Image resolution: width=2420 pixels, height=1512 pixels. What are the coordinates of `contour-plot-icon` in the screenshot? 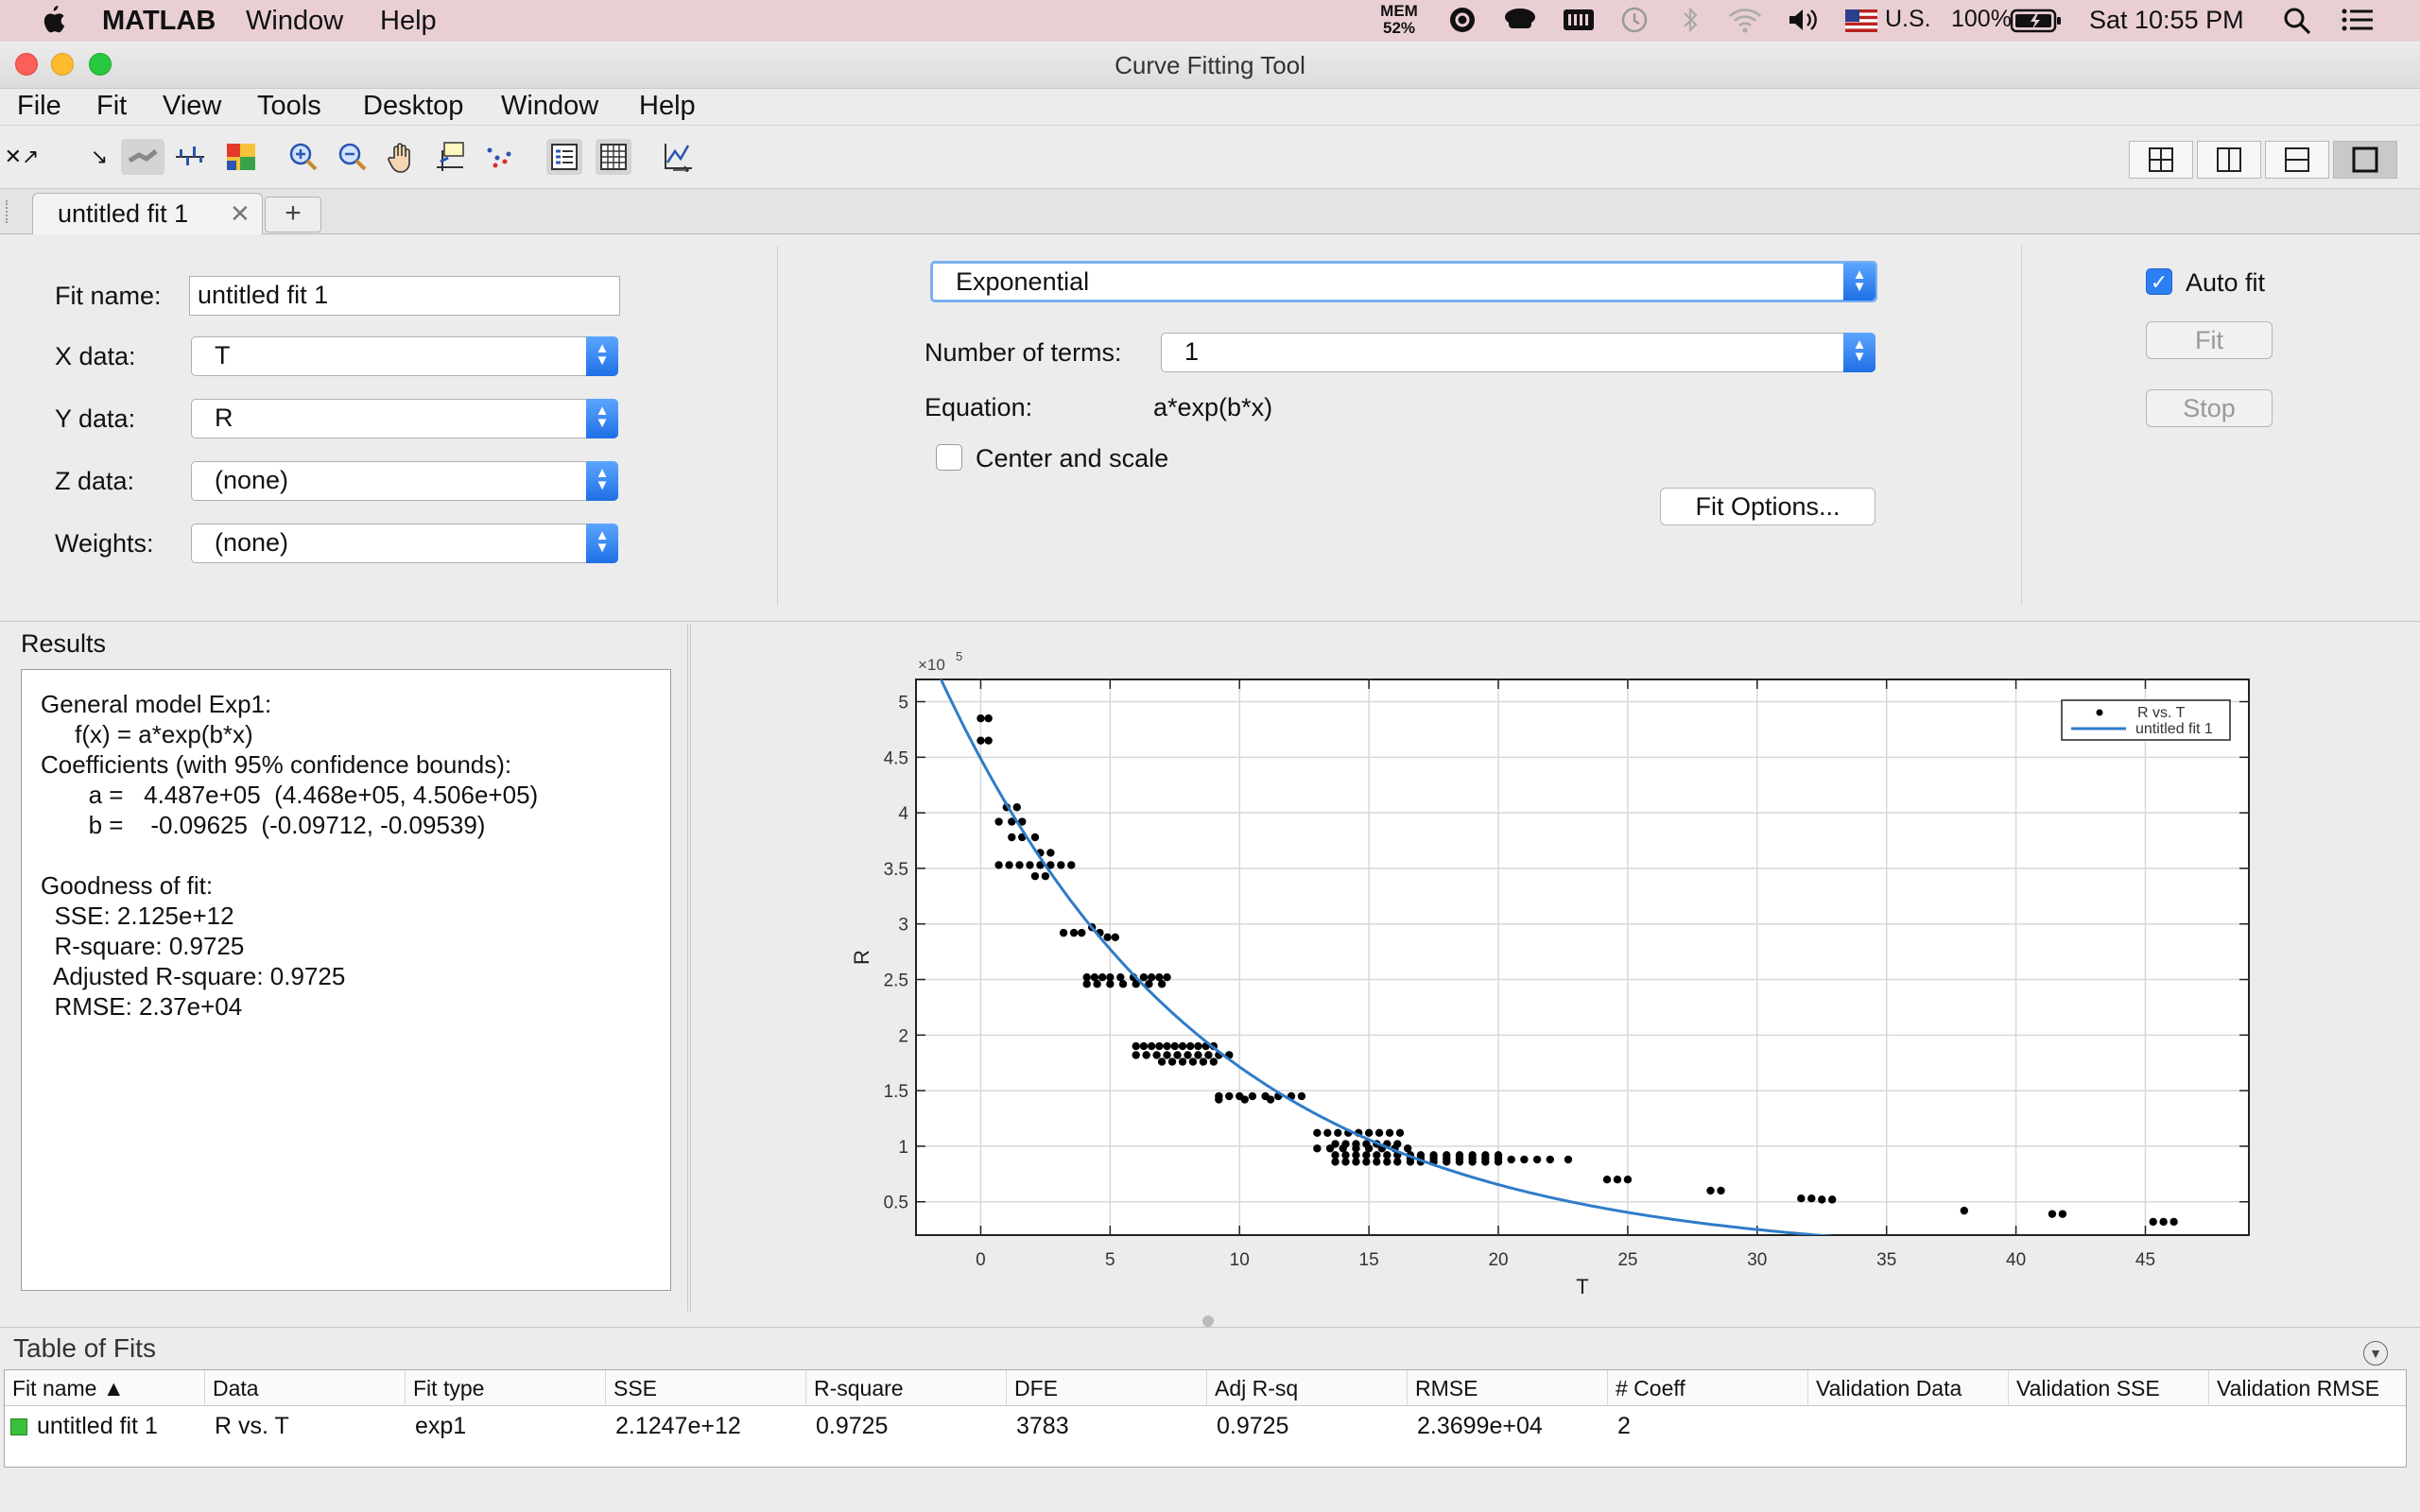 It's located at (241, 157).